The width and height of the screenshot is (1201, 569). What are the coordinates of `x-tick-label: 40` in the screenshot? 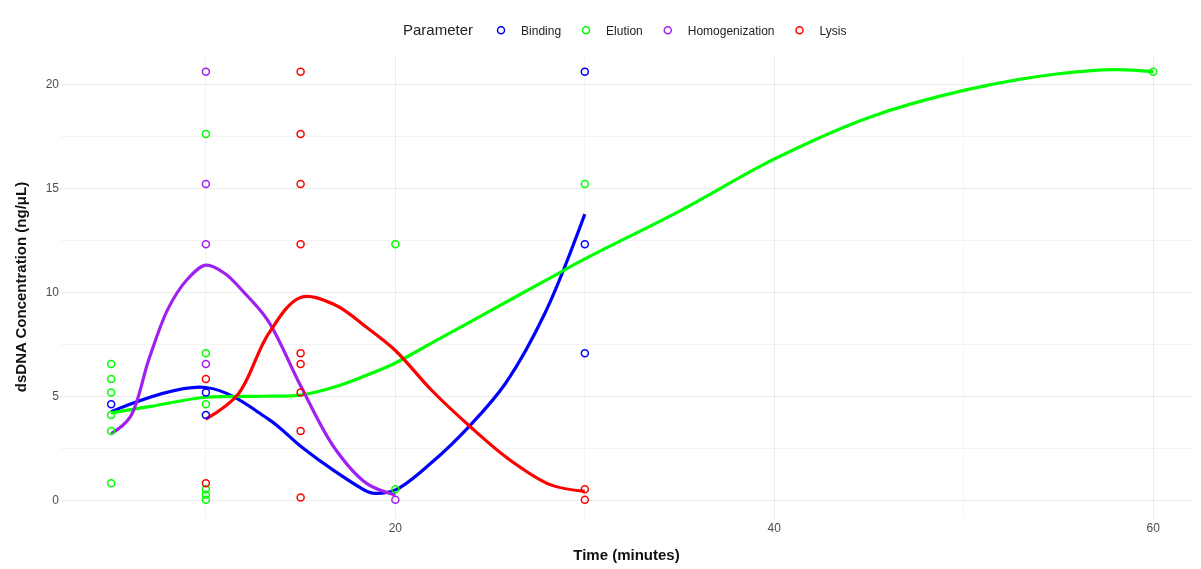 It's located at (774, 528).